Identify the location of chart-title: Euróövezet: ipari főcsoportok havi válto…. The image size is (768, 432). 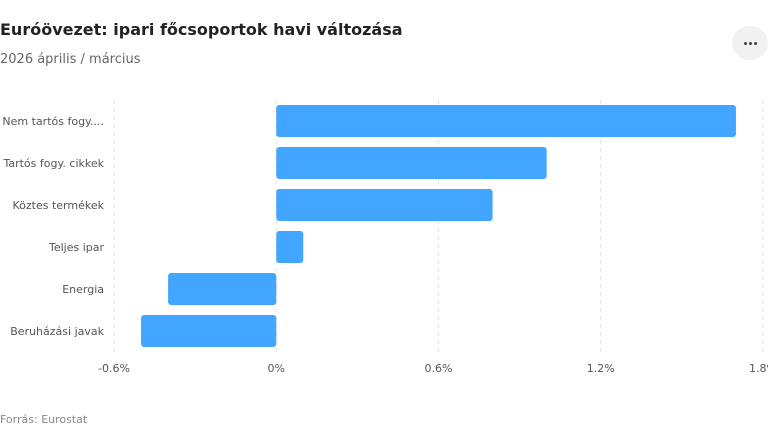
(201, 29).